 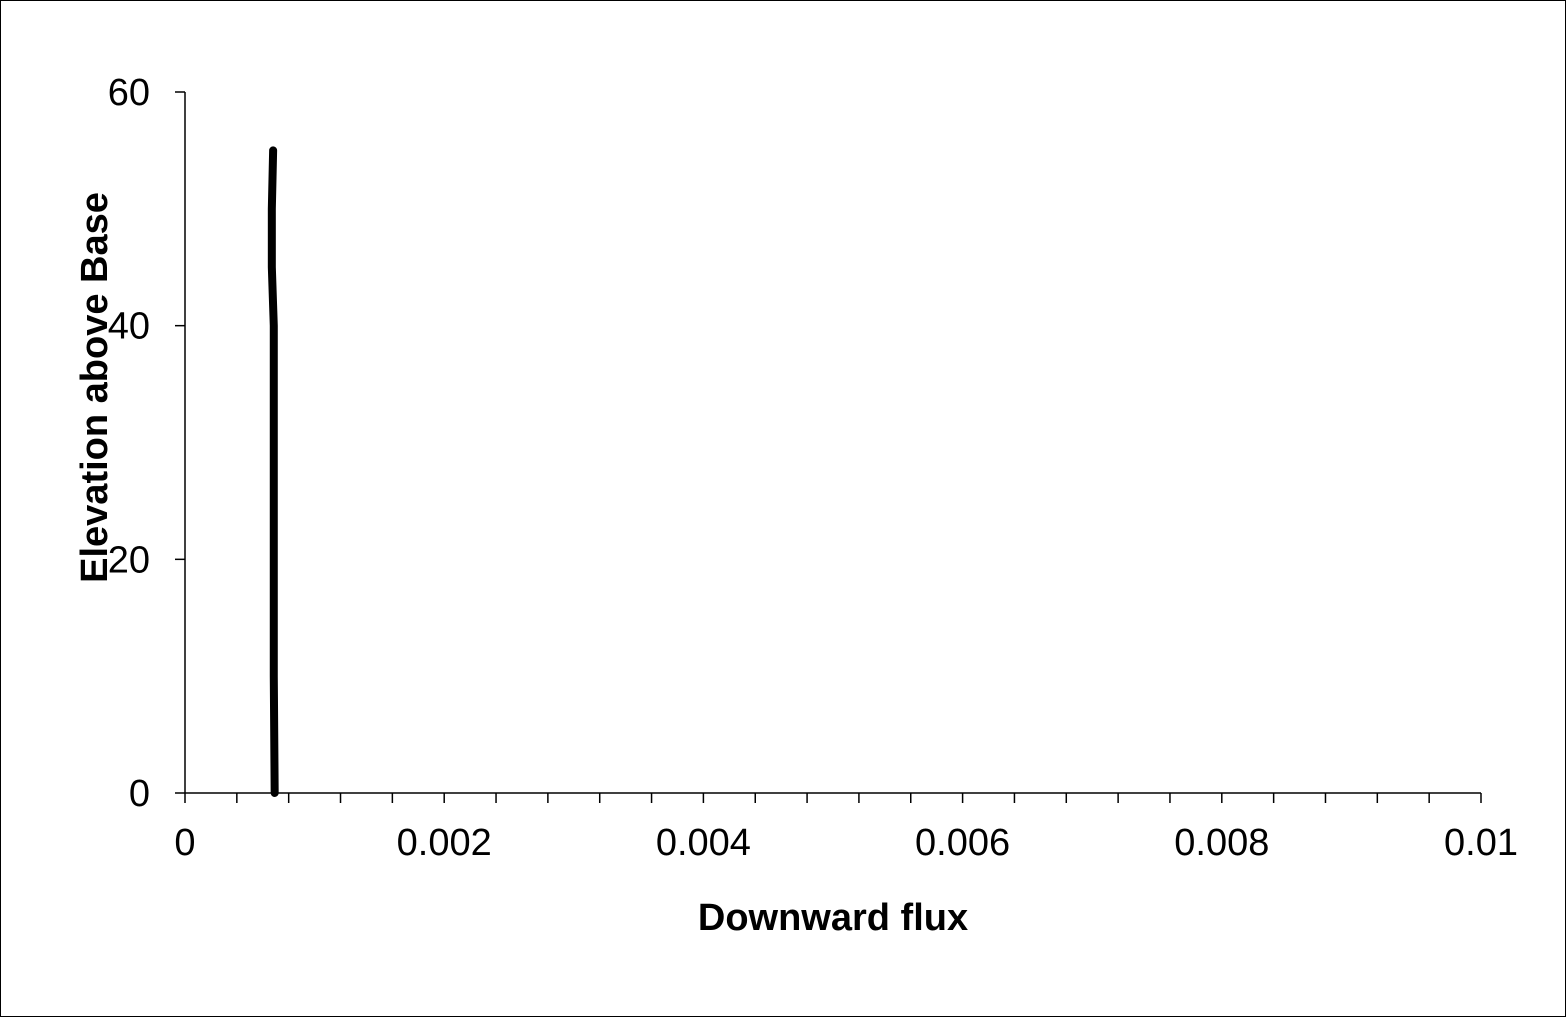 I want to click on y-tick-label: 0, so click(x=139, y=794).